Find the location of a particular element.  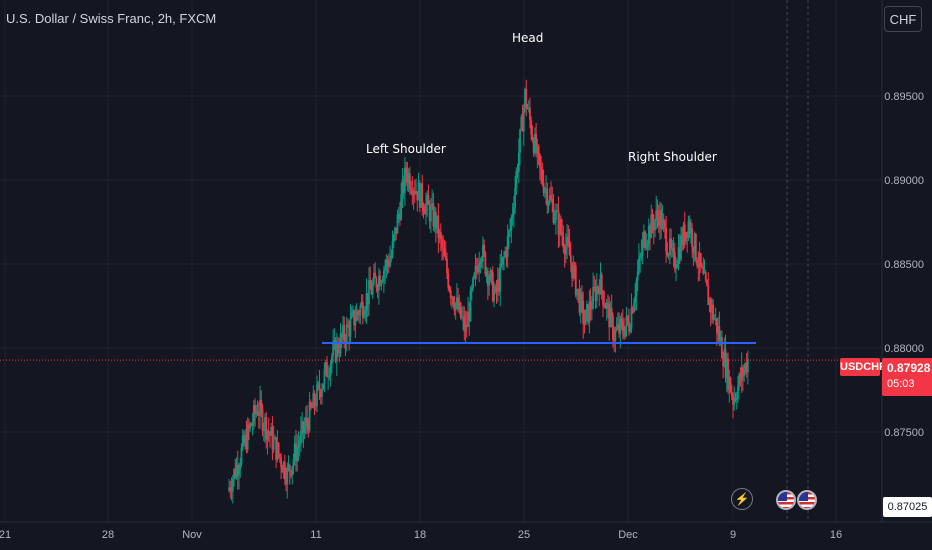

y-tick-label: 0.87500 is located at coordinates (904, 433).